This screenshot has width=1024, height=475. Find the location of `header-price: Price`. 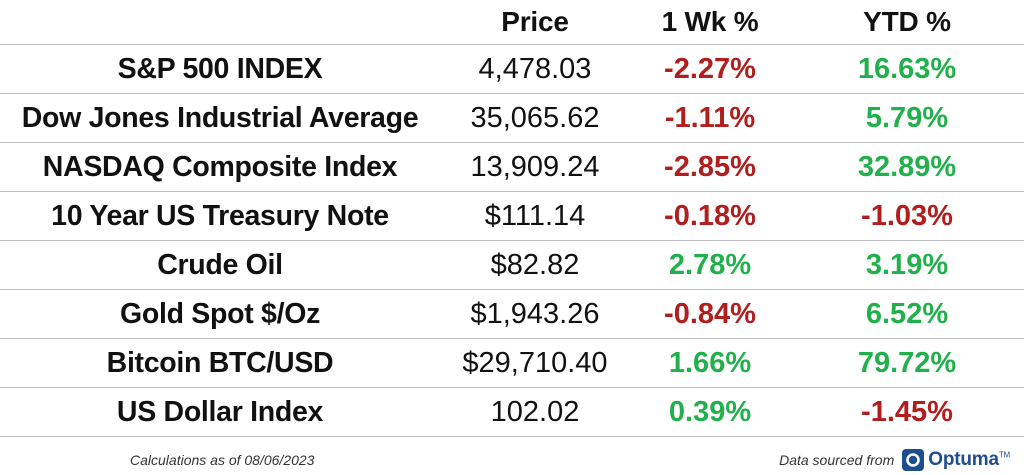

header-price: Price is located at coordinates (535, 22).